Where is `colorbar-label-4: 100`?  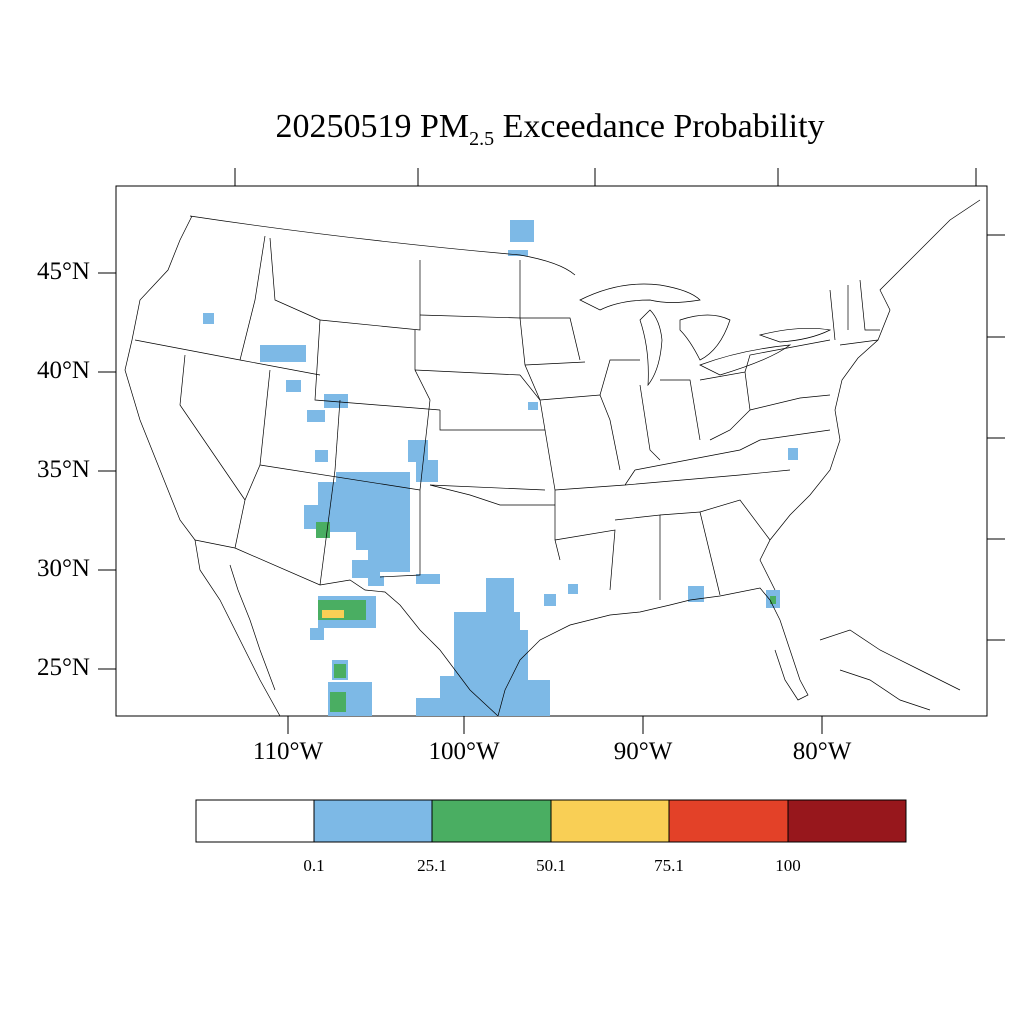 colorbar-label-4: 100 is located at coordinates (788, 865).